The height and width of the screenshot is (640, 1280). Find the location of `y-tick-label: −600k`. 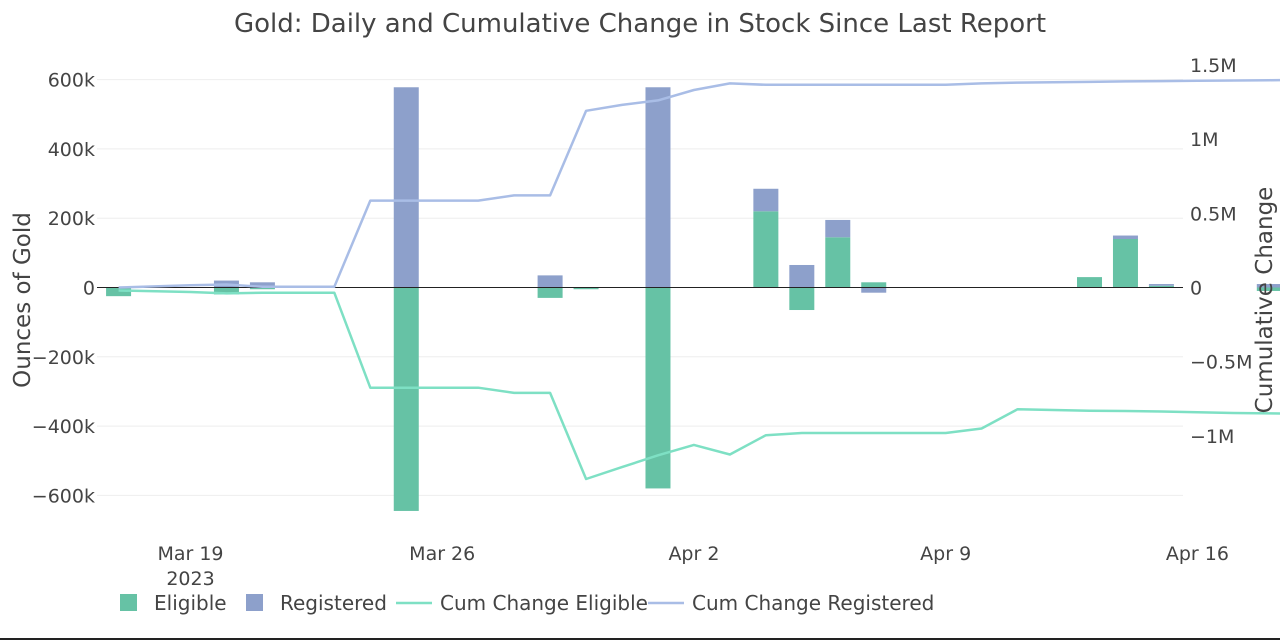

y-tick-label: −600k is located at coordinates (63, 496).